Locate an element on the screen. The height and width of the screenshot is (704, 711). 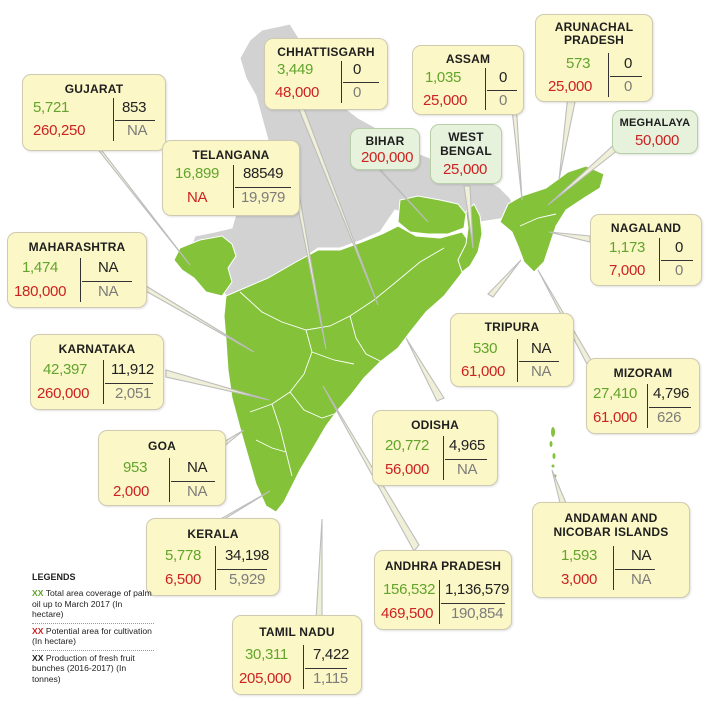
potential-value: 7,000 is located at coordinates (627, 270).